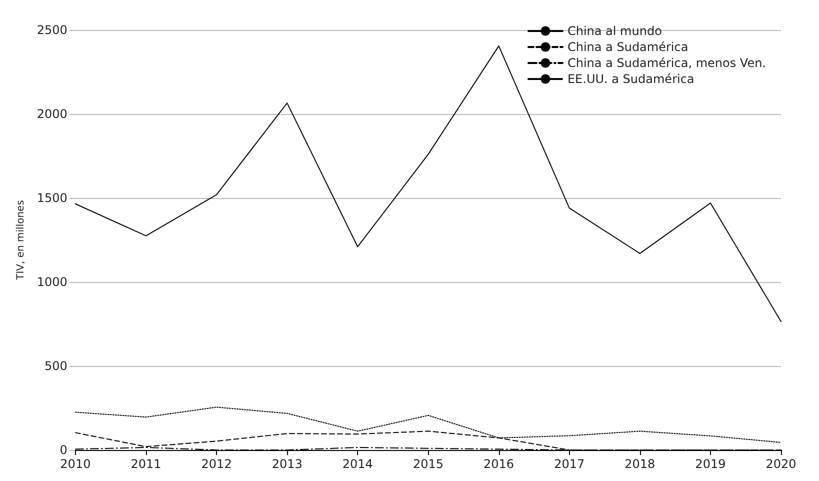  Describe the element at coordinates (357, 464) in the screenshot. I see `x-tick-label: 2014` at that location.